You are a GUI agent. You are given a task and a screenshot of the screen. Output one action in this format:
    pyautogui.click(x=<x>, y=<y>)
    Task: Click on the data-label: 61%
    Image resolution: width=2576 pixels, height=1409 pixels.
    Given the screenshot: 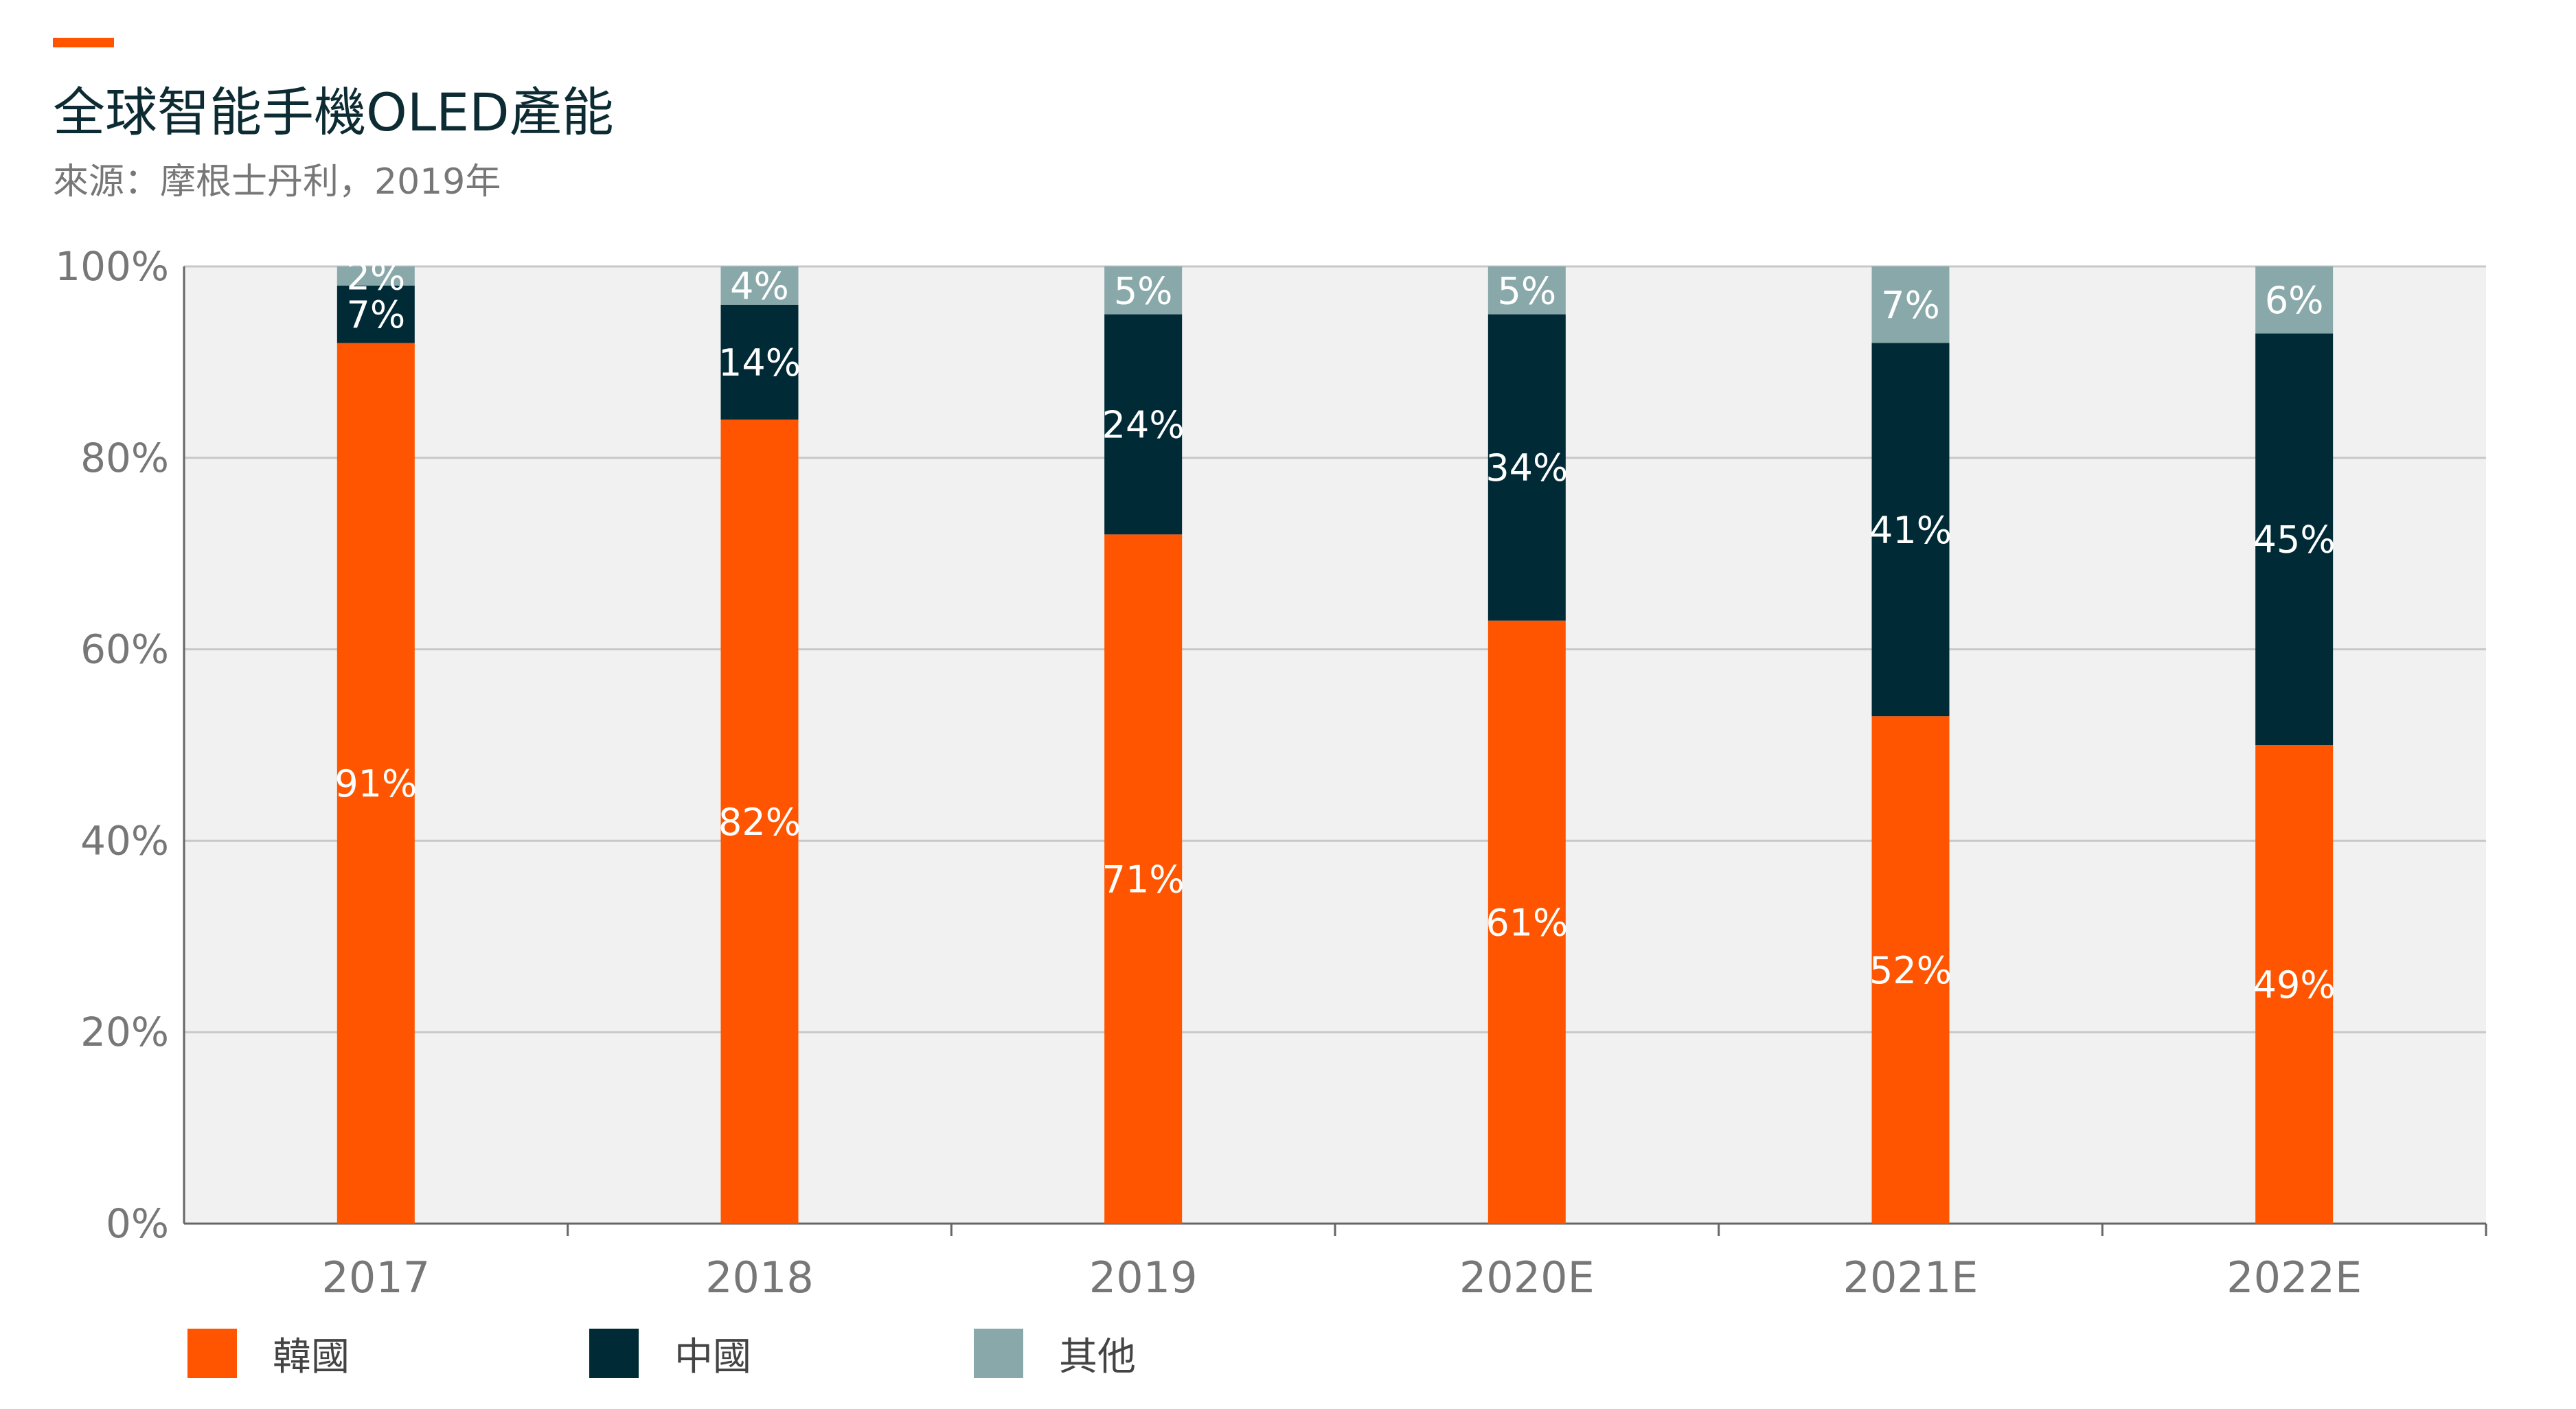 What is the action you would take?
    pyautogui.click(x=1526, y=922)
    